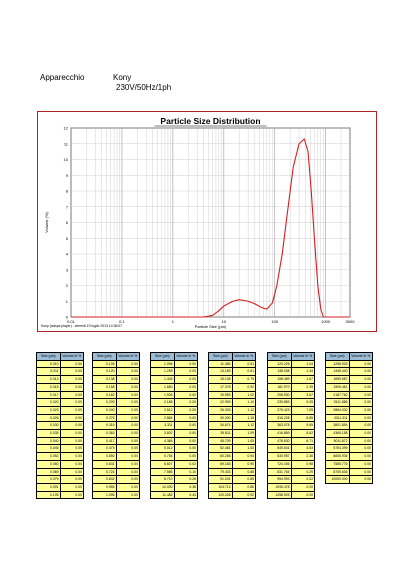 Image resolution: width=416 pixels, height=588 pixels. I want to click on x-tick-label: 10, so click(224, 321).